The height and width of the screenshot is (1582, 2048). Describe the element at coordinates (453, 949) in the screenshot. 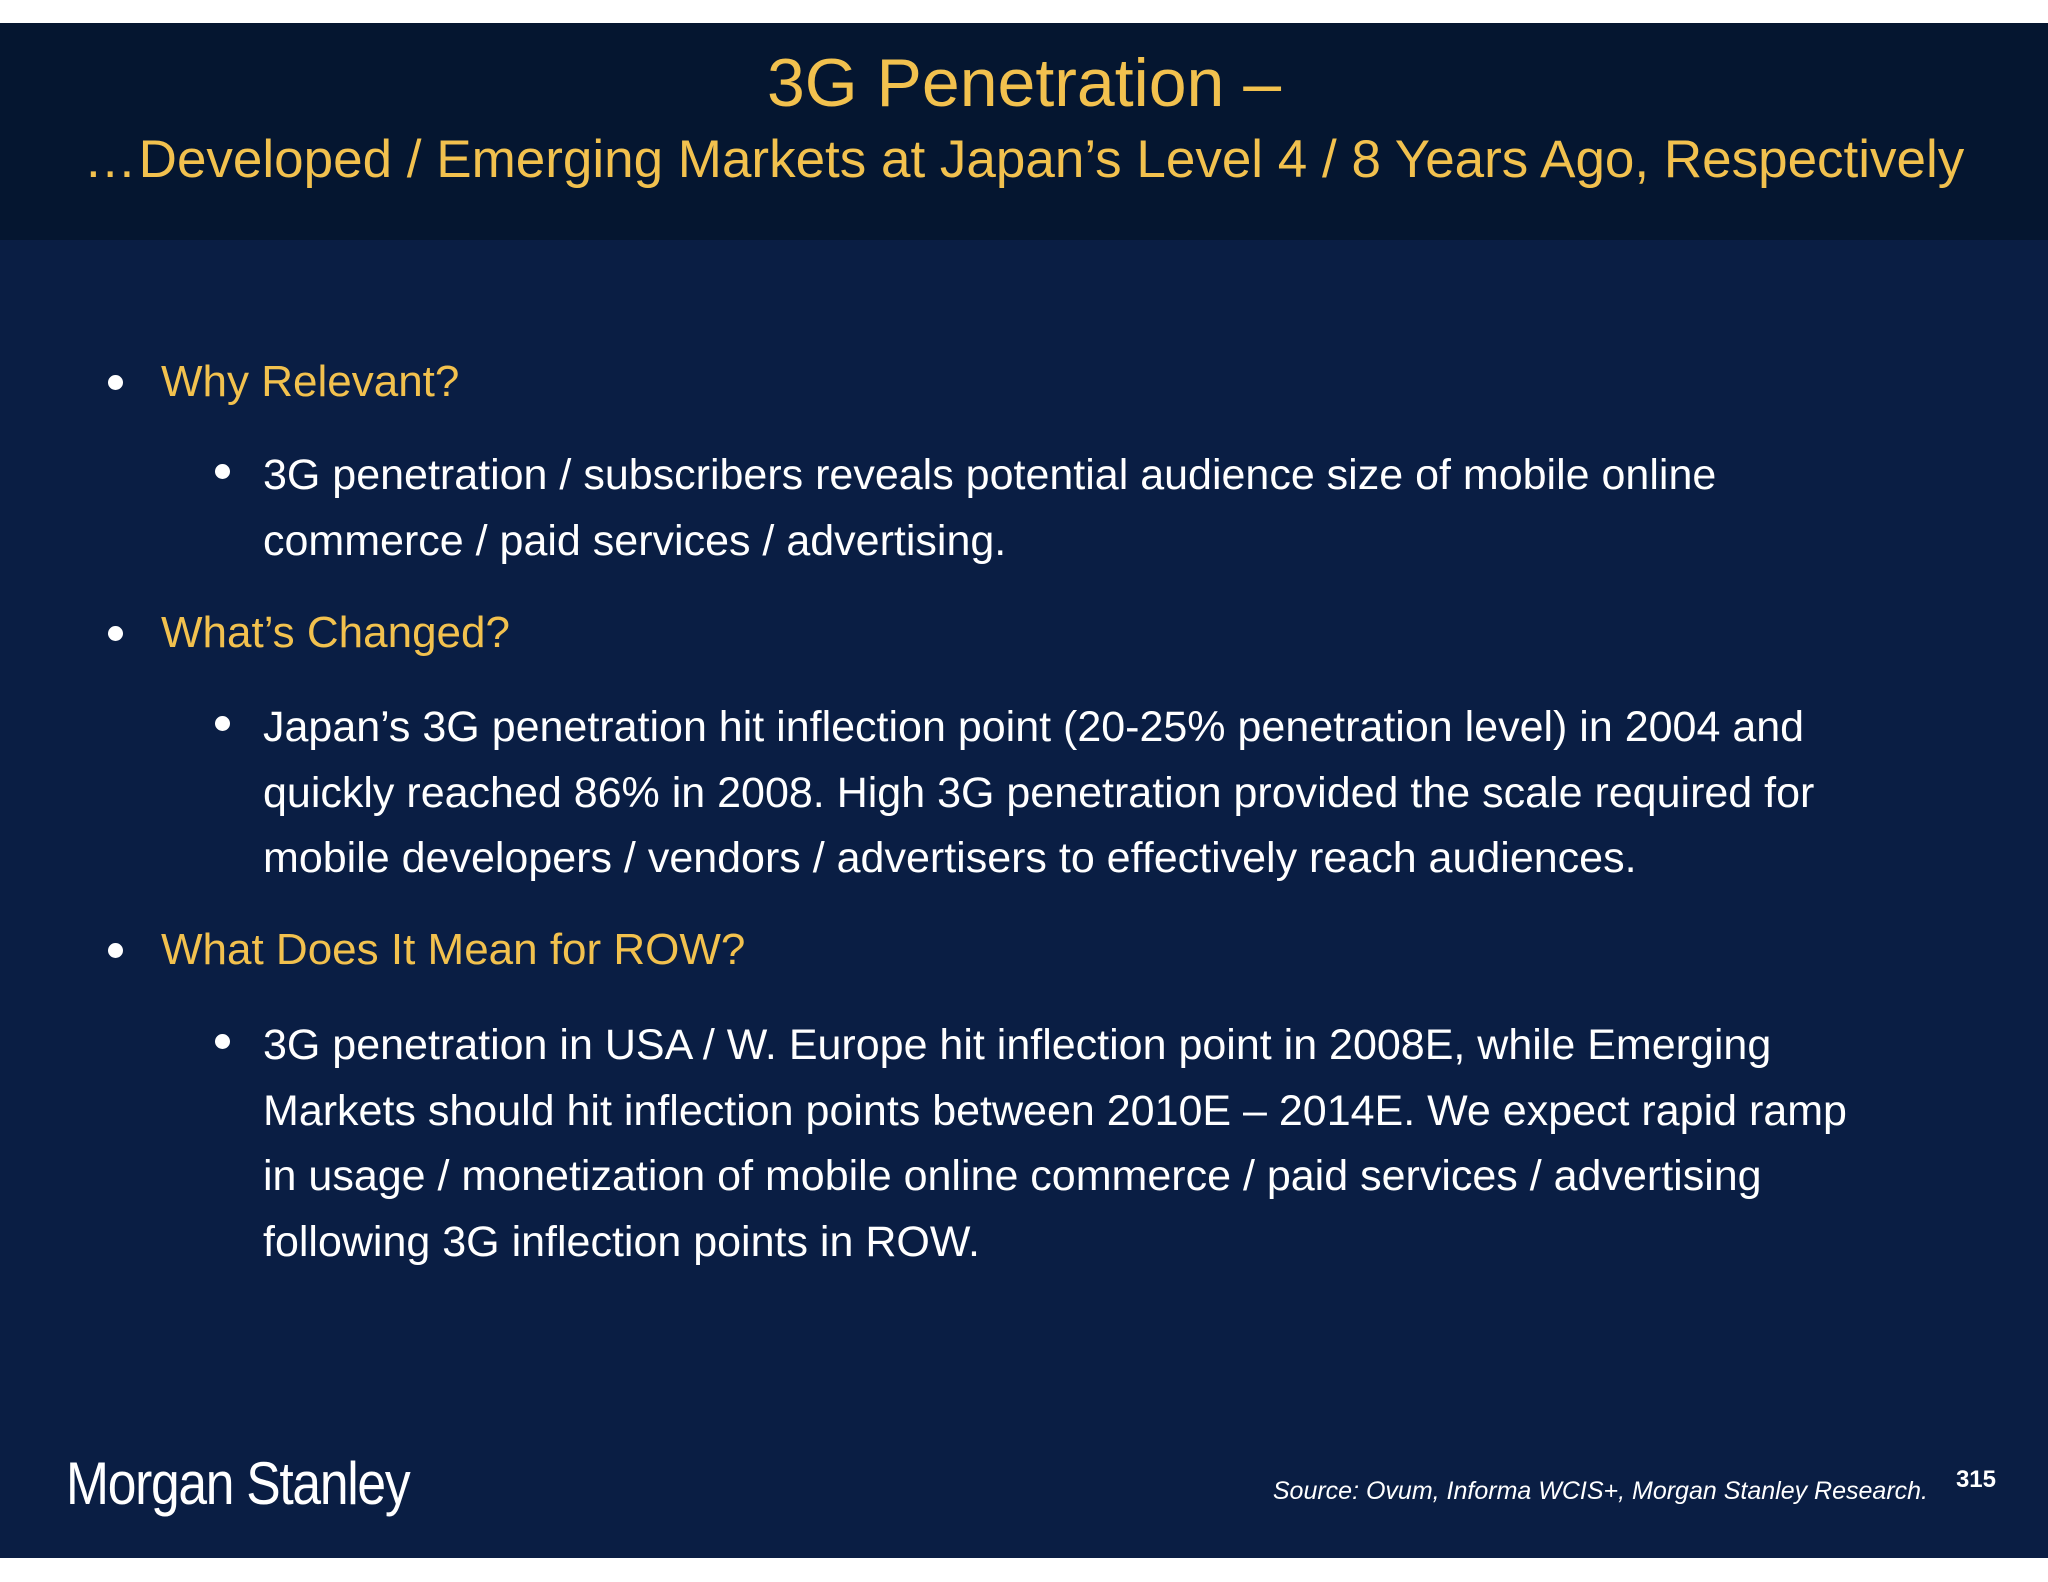

I see `section-heading: What Does It Mean for ROW?` at that location.